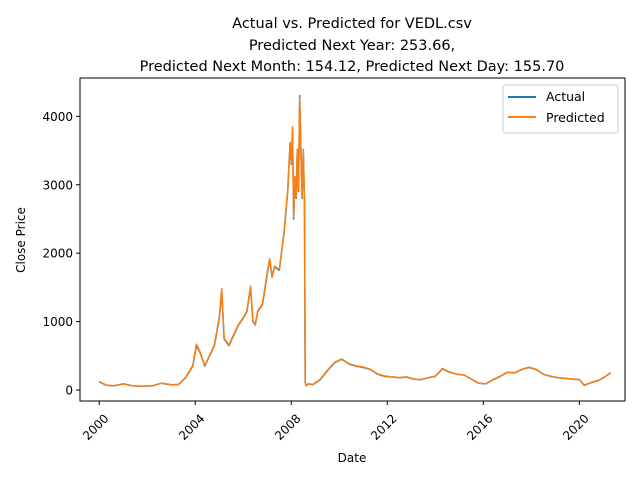 Image resolution: width=640 pixels, height=480 pixels. What do you see at coordinates (21, 240) in the screenshot?
I see `y-axis-label: Close Price` at bounding box center [21, 240].